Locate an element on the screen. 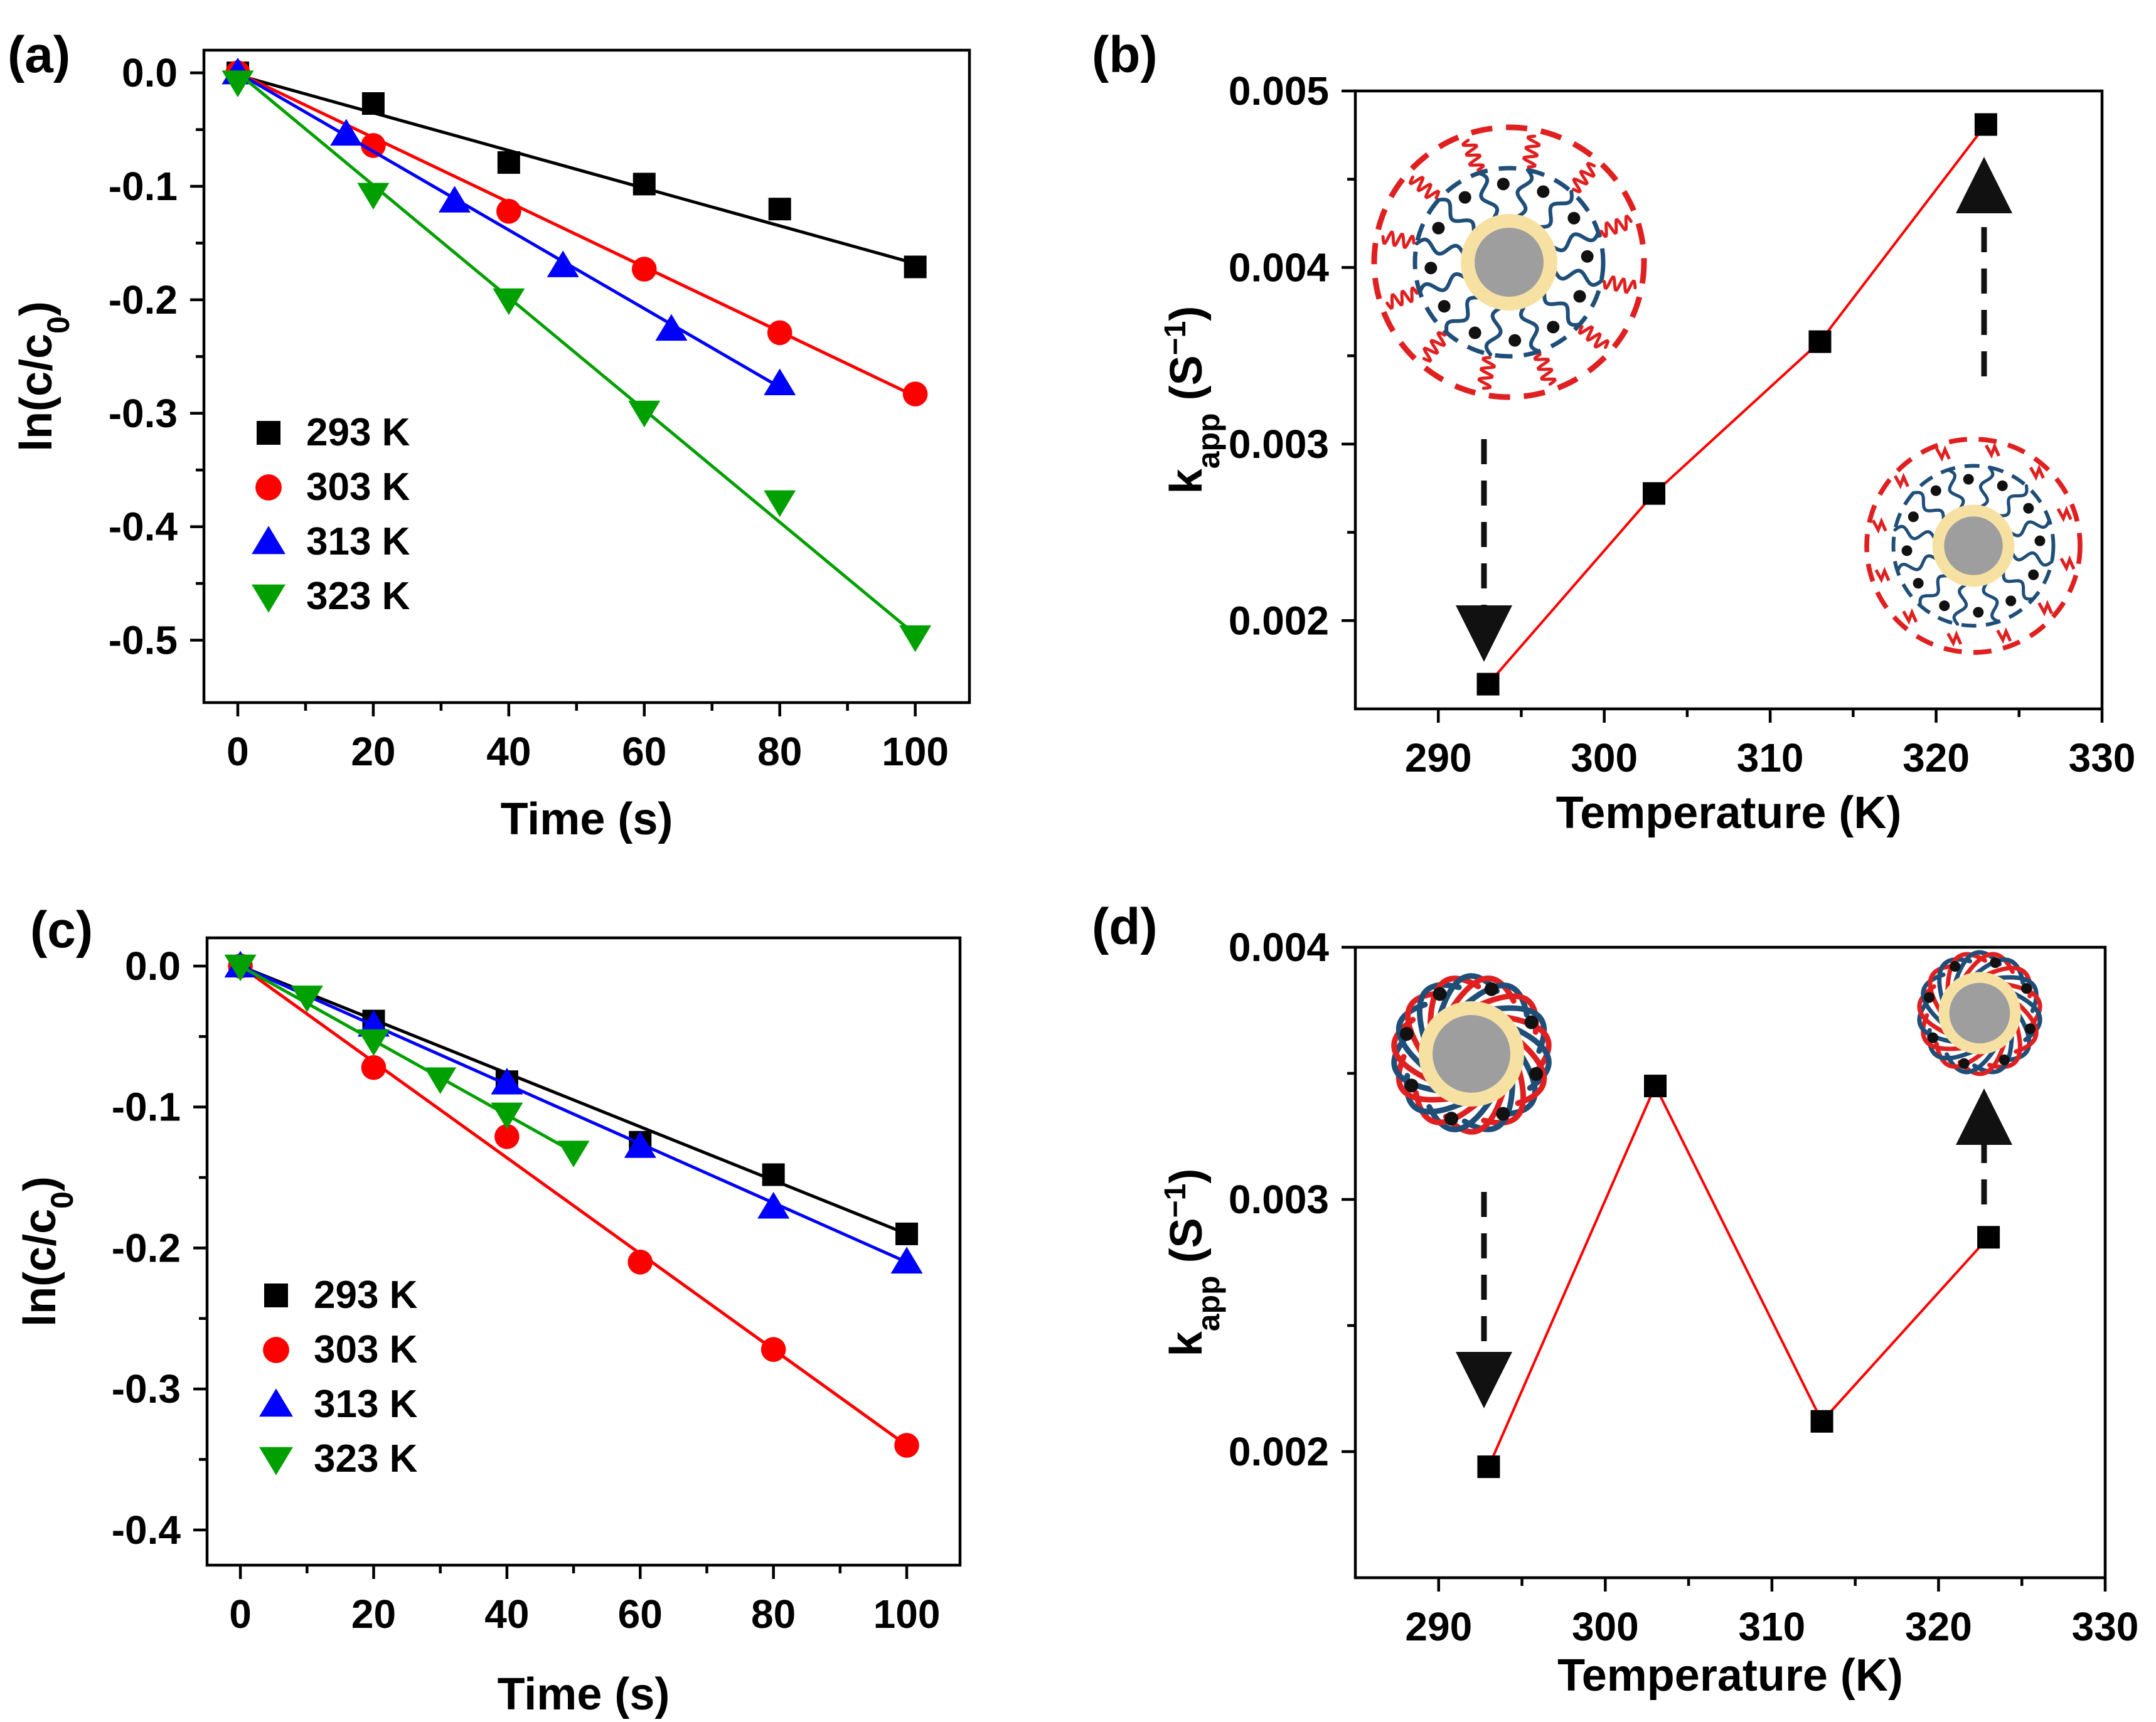 This screenshot has height=1722, width=2156. expanded-particle-schematic is located at coordinates (1509, 262).